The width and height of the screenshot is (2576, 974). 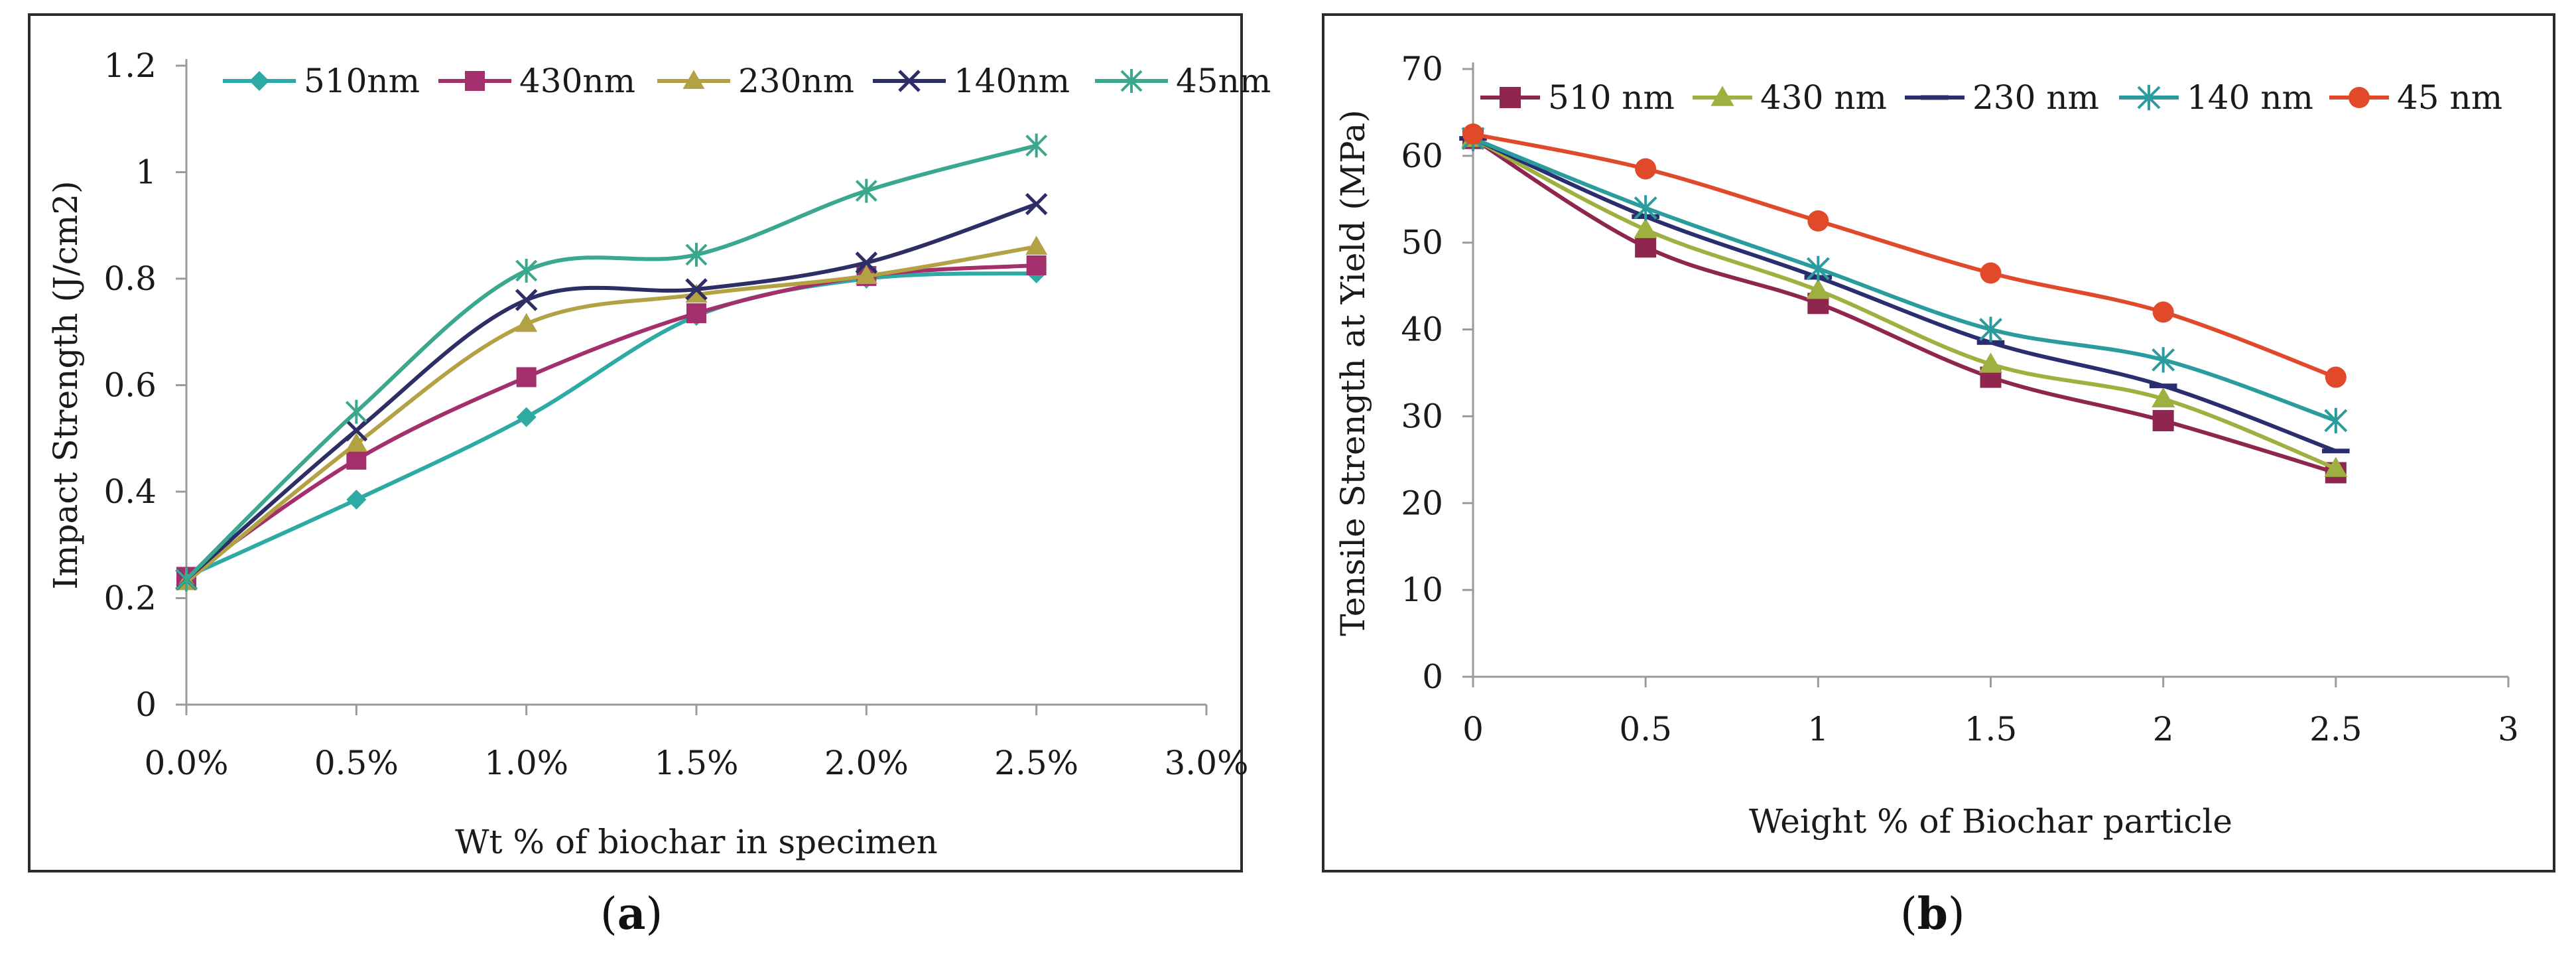 What do you see at coordinates (2164, 729) in the screenshot?
I see `chart-b-x-tick-label: 2` at bounding box center [2164, 729].